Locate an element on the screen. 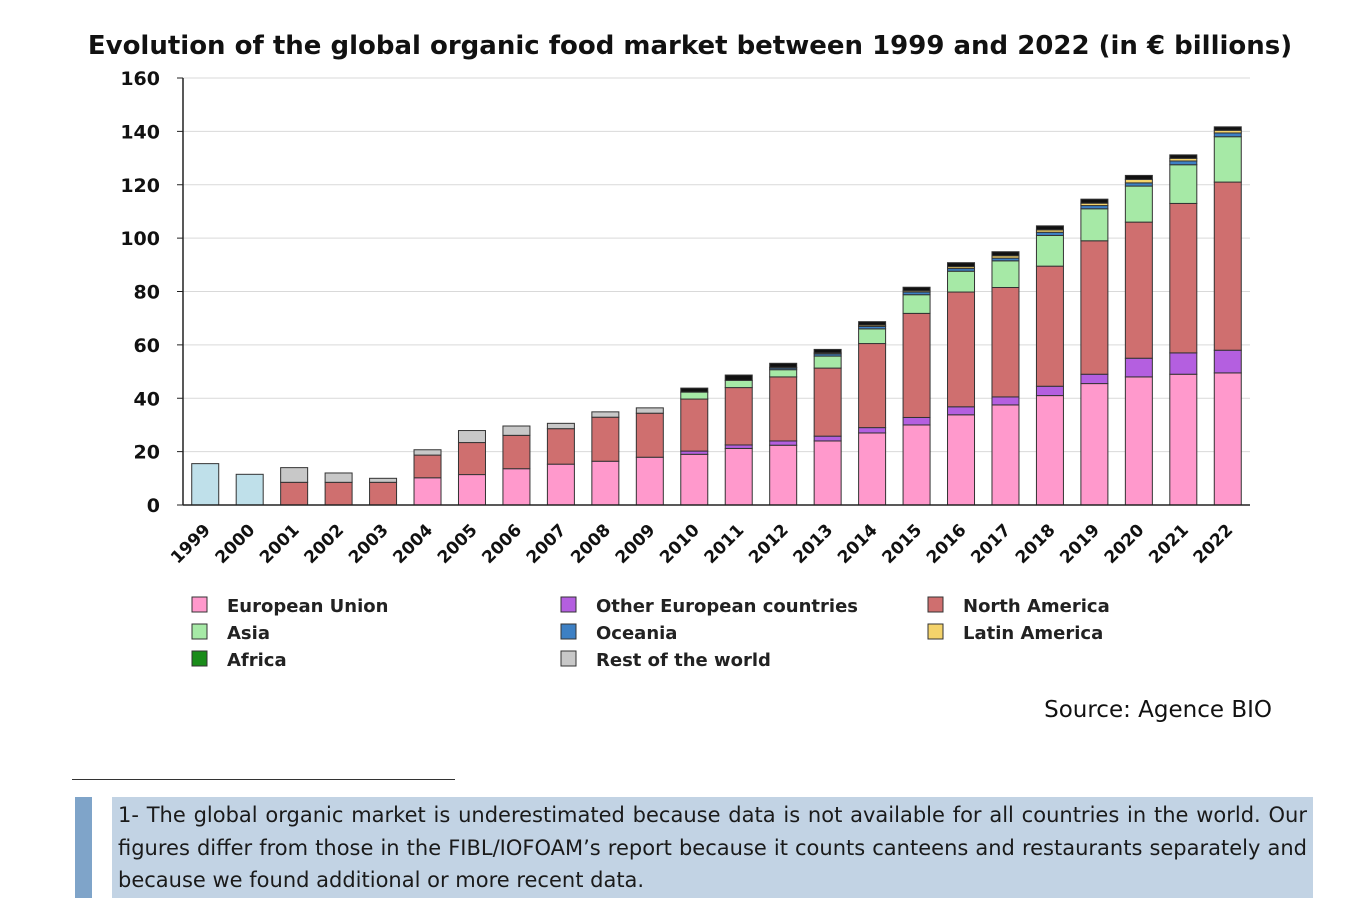 This screenshot has height=924, width=1372. x-tick-label: 2022 is located at coordinates (1214, 544).